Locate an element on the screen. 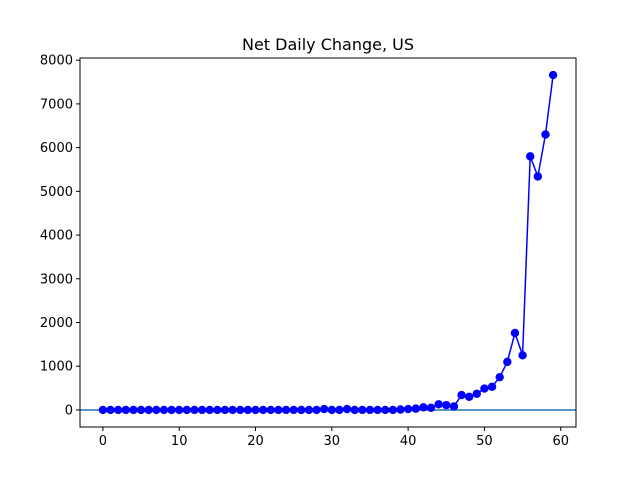 The width and height of the screenshot is (640, 480). x-tick-label: 20 is located at coordinates (255, 441).